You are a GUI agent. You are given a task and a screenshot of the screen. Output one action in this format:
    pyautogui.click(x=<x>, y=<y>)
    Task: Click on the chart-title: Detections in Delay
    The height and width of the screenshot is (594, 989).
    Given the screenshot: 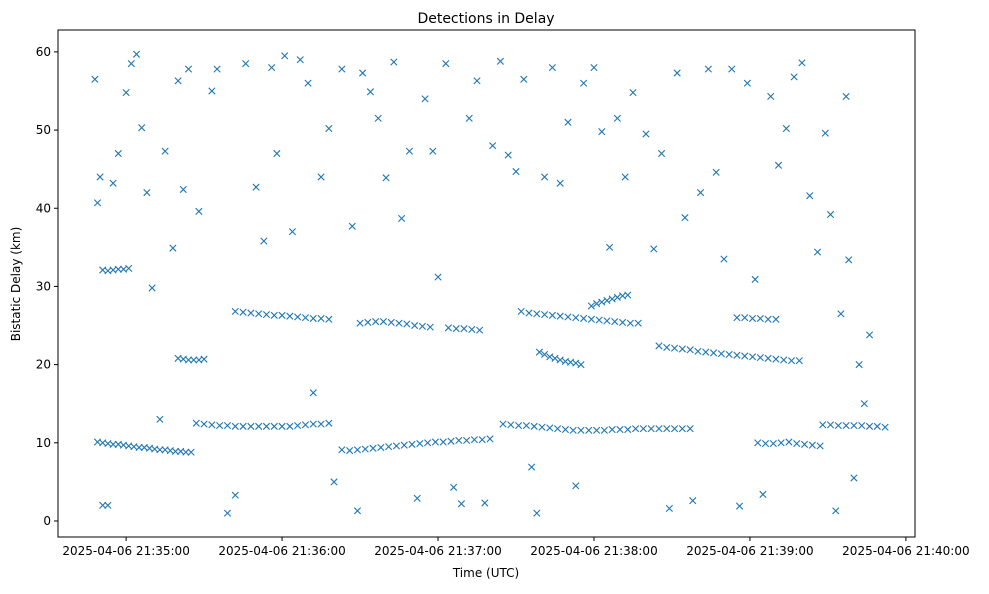 What is the action you would take?
    pyautogui.click(x=485, y=19)
    